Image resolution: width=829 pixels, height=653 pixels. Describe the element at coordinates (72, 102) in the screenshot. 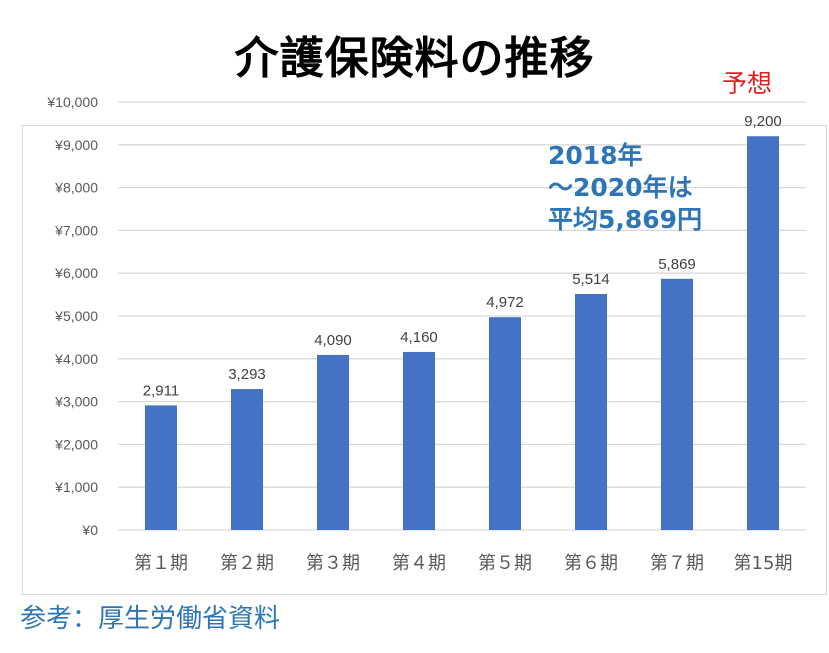

I see `y-tick-label: ¥10,000` at that location.